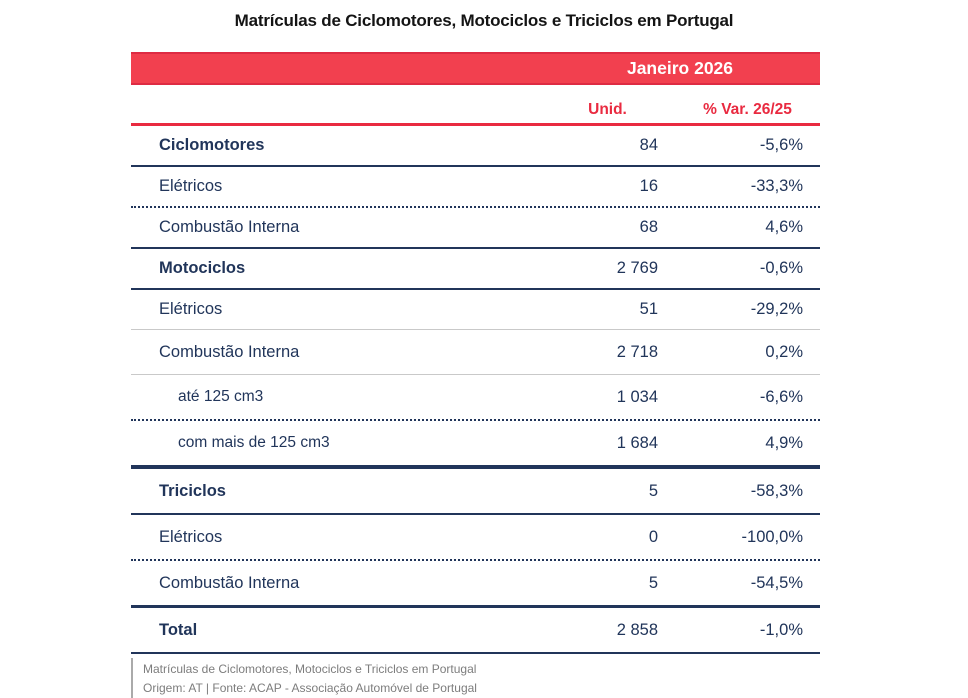  I want to click on row-label: Triciclos, so click(192, 490).